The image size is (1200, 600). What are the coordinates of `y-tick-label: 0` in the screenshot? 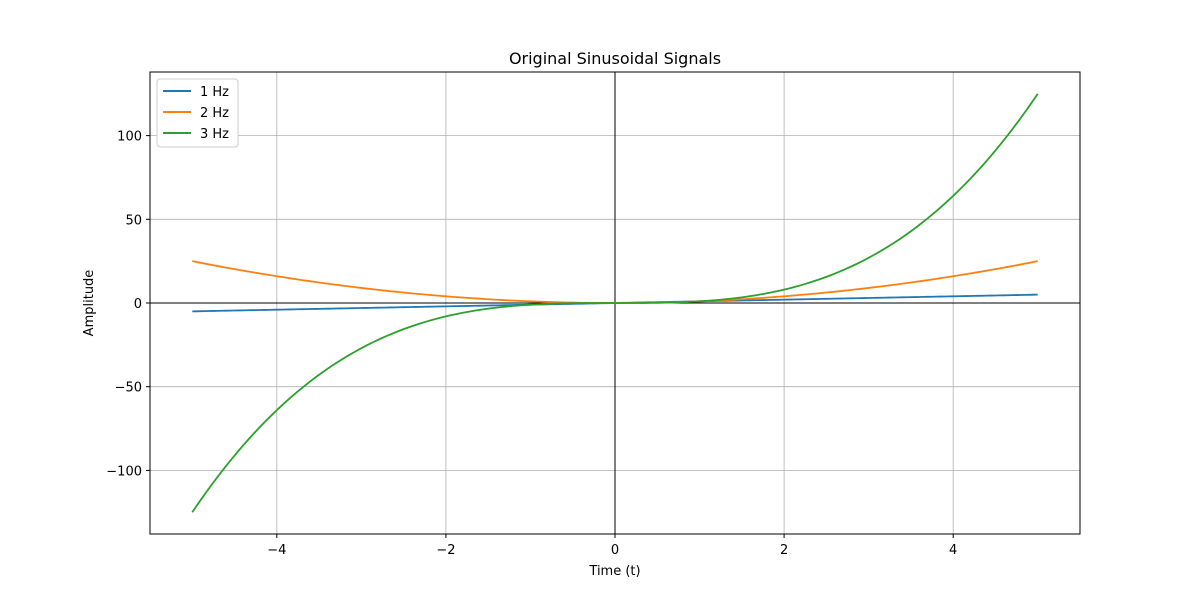 It's located at (138, 304).